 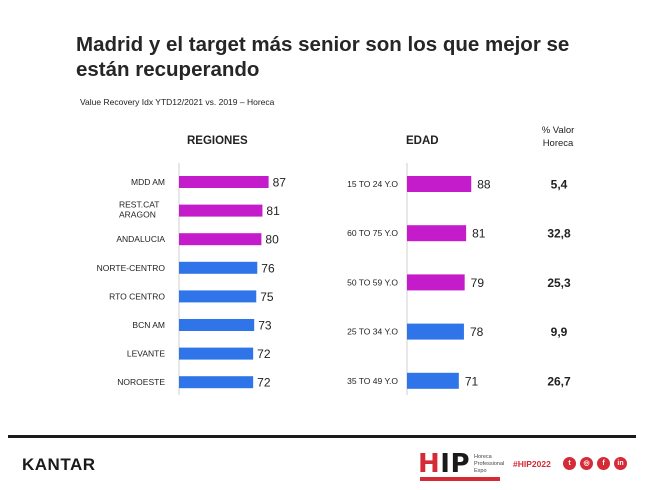 What do you see at coordinates (372, 381) in the screenshot?
I see `edad-category-label: 35 TO 49 Y.O` at bounding box center [372, 381].